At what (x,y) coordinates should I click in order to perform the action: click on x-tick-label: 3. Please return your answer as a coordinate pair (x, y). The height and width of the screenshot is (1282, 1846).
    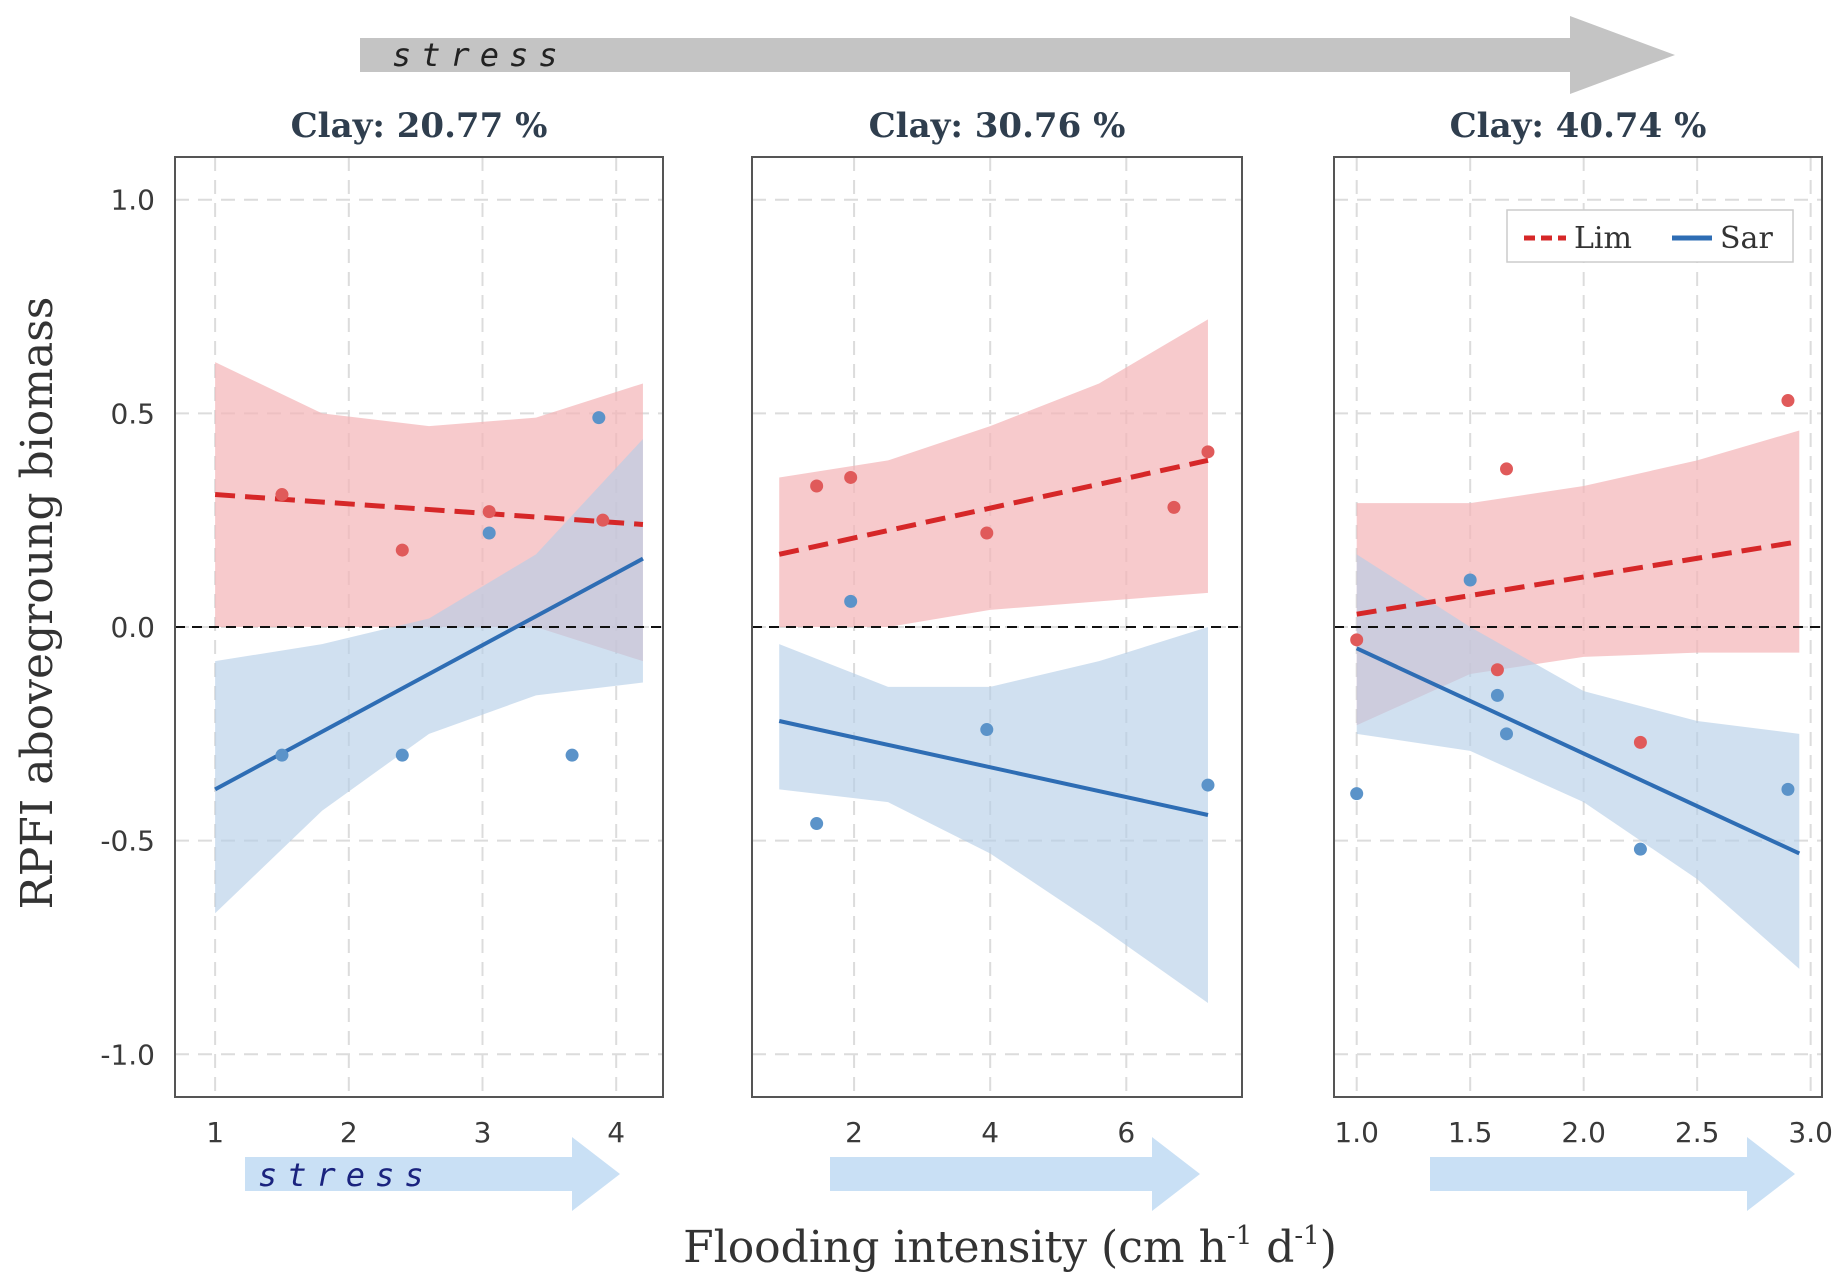
    Looking at the image, I should click on (483, 1132).